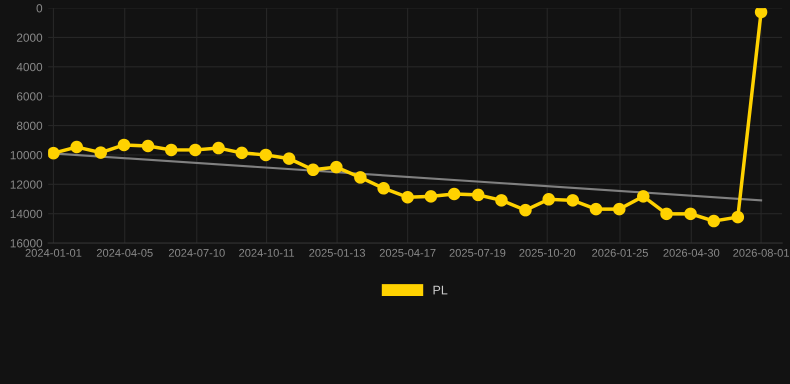 The image size is (790, 384). What do you see at coordinates (408, 252) in the screenshot?
I see `x-tick-label: 2025-04-17` at bounding box center [408, 252].